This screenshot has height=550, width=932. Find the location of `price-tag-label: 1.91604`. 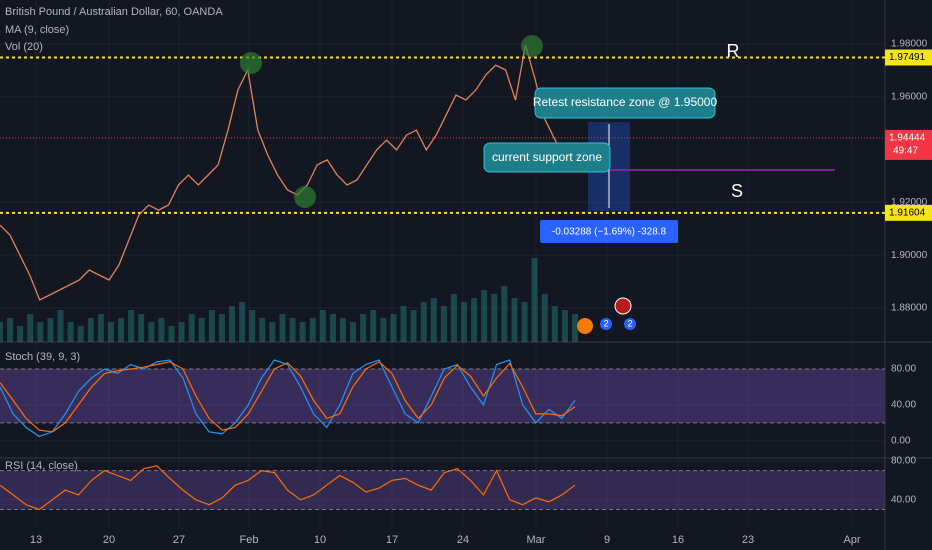

price-tag-label: 1.91604 is located at coordinates (907, 212).